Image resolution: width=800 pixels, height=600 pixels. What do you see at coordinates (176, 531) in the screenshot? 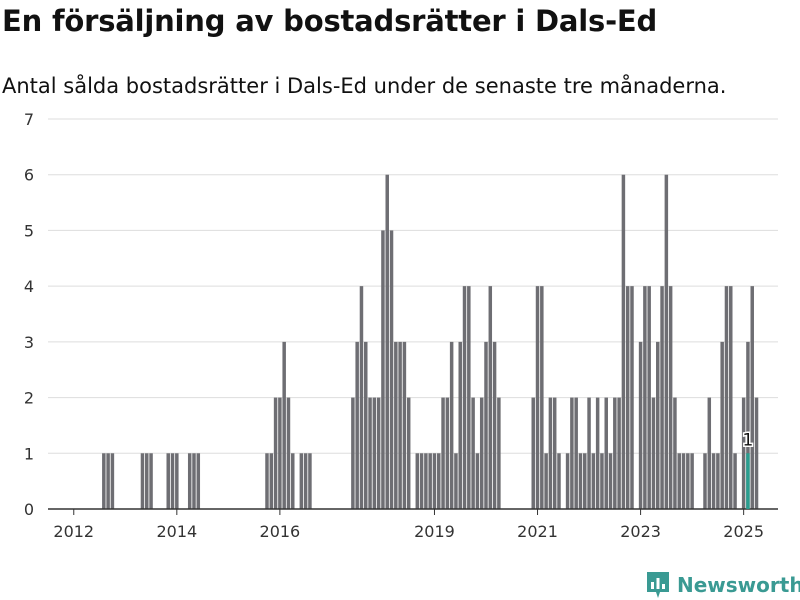
I see `x-tick-label: 2014` at bounding box center [176, 531].